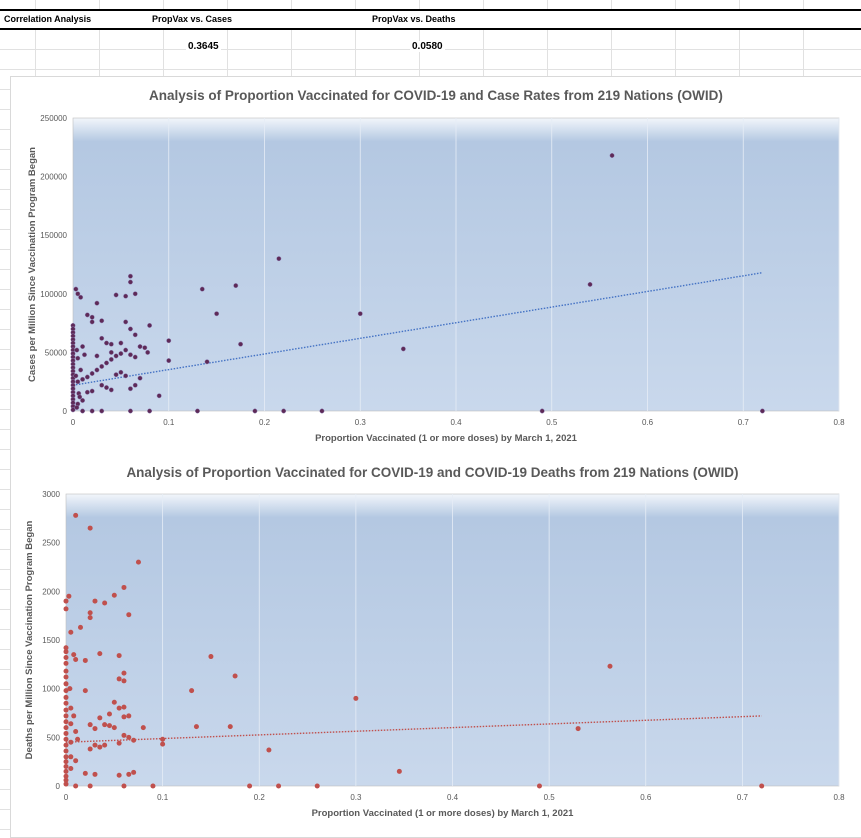  I want to click on header-propvax-cases: PropVax vs. Cases, so click(192, 19).